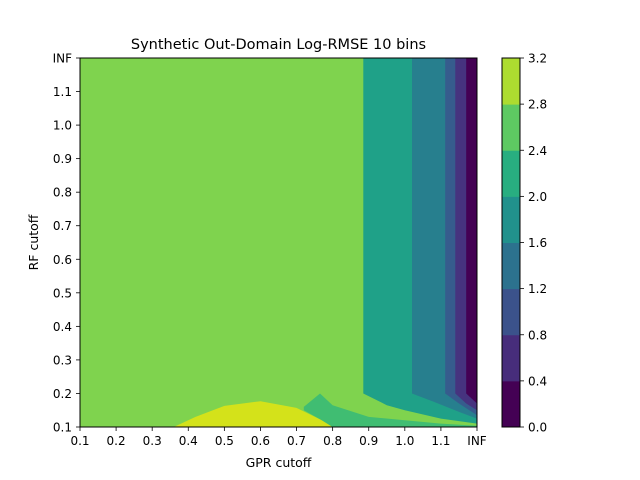 This screenshot has height=480, width=640. Describe the element at coordinates (440, 441) in the screenshot. I see `x-tick-label: 1.1` at that location.